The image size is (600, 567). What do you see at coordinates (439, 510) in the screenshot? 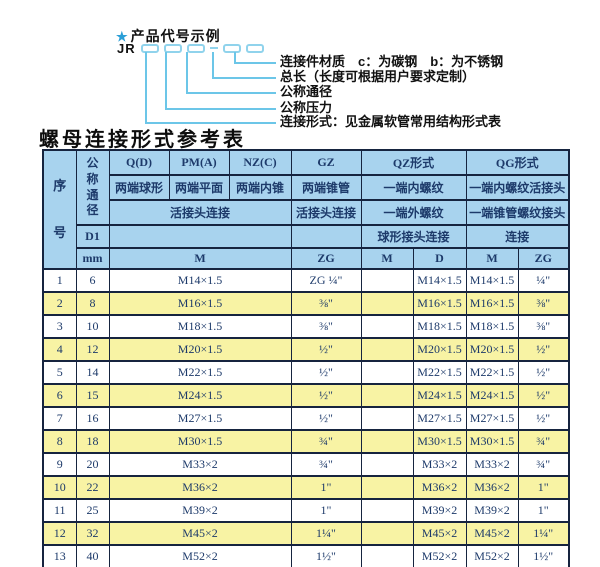
I see `cell-qz-d: M39×2` at bounding box center [439, 510].